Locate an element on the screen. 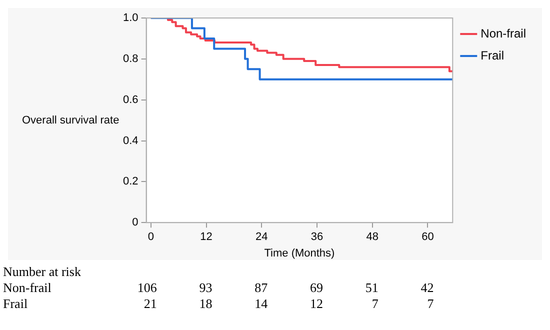 Image resolution: width=550 pixels, height=330 pixels. x-tick-label: 48 is located at coordinates (372, 237).